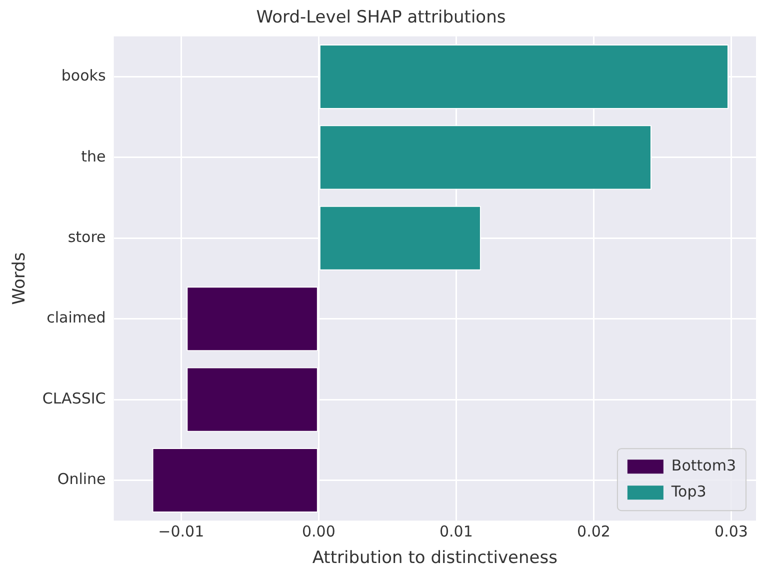 The width and height of the screenshot is (770, 577). Describe the element at coordinates (93, 156) in the screenshot. I see `y-tick-label: the` at that location.